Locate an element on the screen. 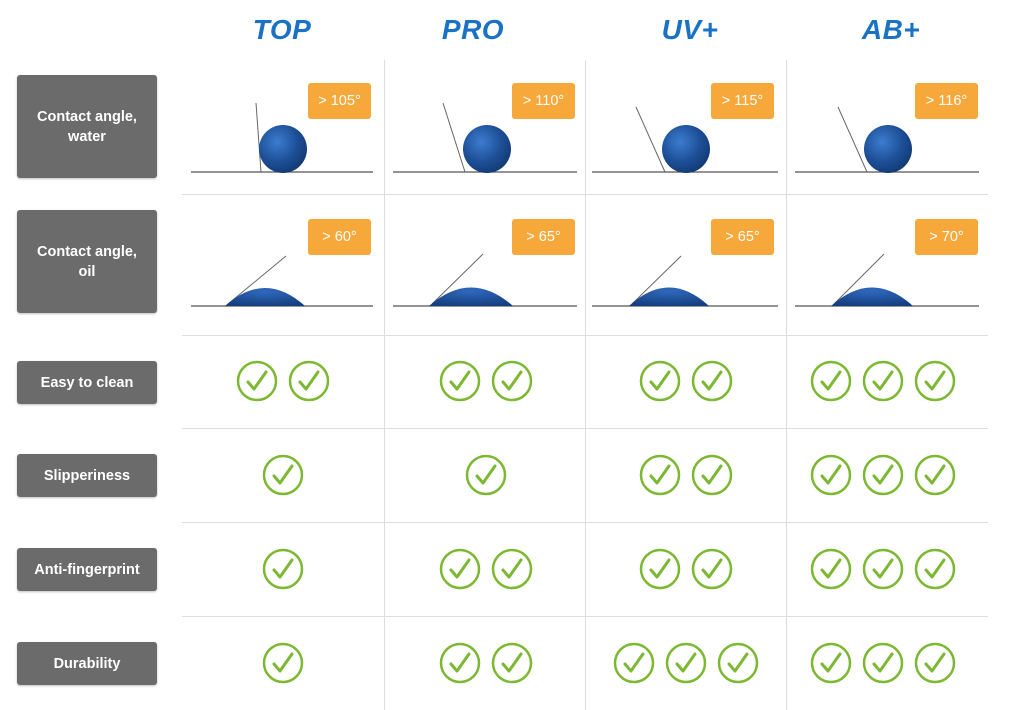  easy-to-clean-rating-ab-plus is located at coordinates (883, 381).